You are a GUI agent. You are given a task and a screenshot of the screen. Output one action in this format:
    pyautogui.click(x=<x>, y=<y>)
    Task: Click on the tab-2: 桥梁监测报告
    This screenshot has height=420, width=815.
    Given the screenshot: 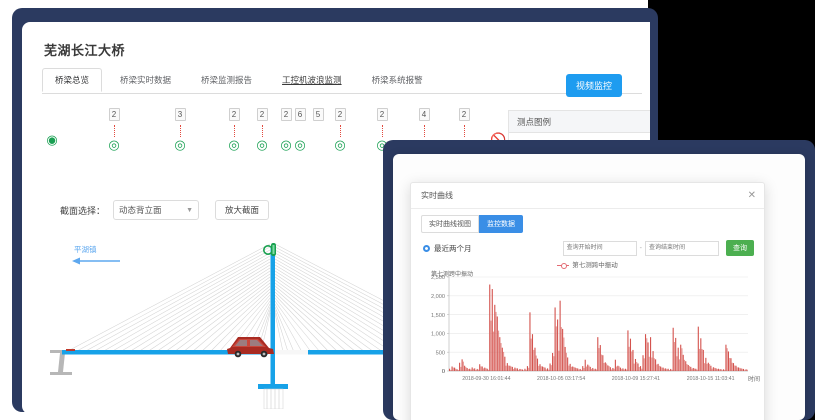 What is the action you would take?
    pyautogui.click(x=226, y=80)
    